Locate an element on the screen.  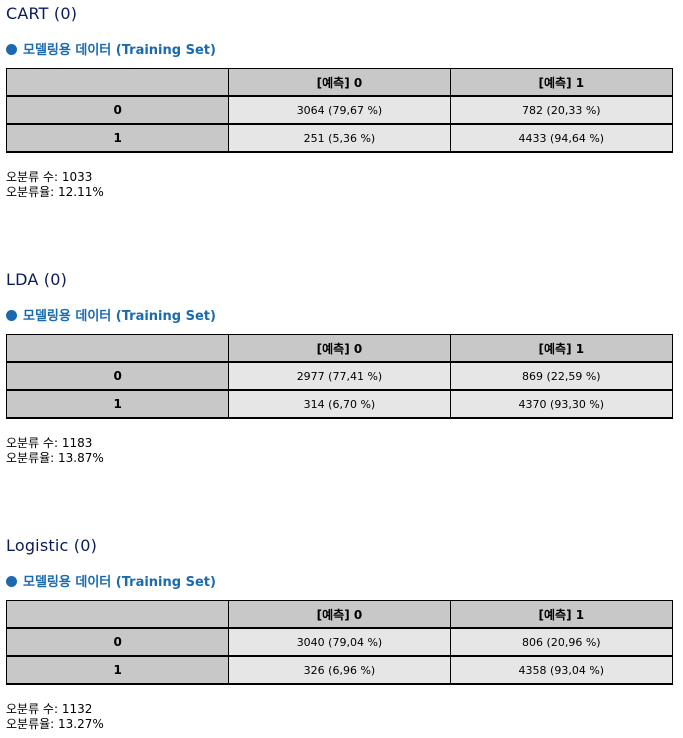
table-cell: 4370 (93,30 %) is located at coordinates (561, 404).